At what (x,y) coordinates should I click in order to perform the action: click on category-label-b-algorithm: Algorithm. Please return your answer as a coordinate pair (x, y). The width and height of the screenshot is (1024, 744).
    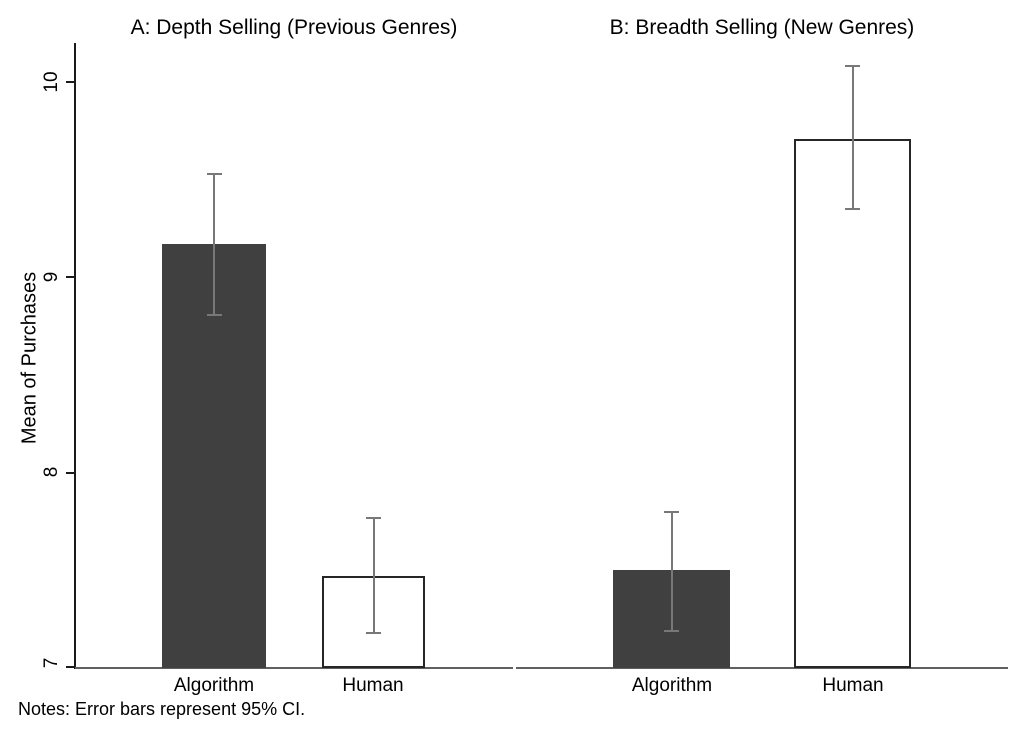
    Looking at the image, I should click on (672, 685).